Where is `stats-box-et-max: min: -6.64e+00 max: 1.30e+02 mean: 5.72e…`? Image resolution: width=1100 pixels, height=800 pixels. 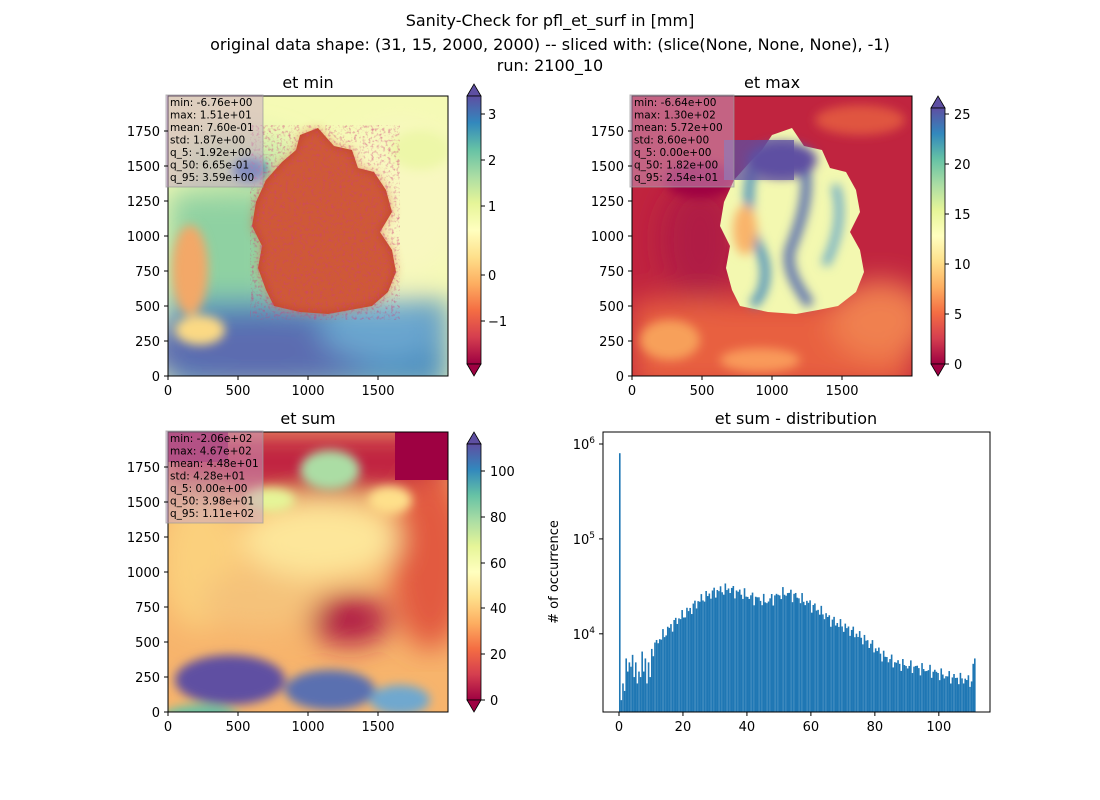
stats-box-et-max: min: -6.64e+00 max: 1.30e+02 mean: 5.72e… is located at coordinates (682, 141).